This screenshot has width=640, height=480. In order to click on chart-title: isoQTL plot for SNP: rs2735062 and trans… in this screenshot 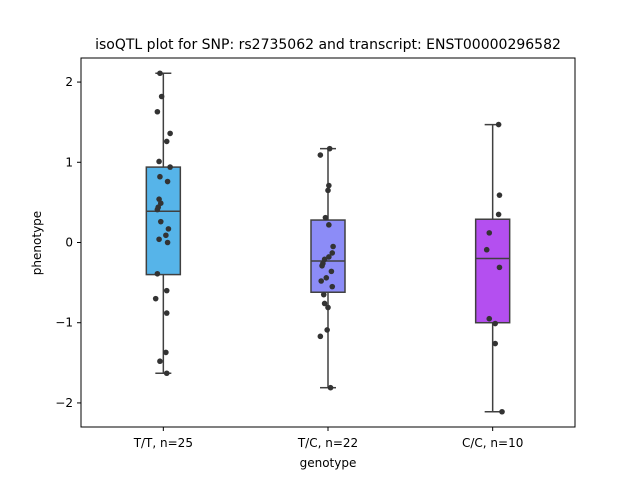, I will do `click(328, 45)`.